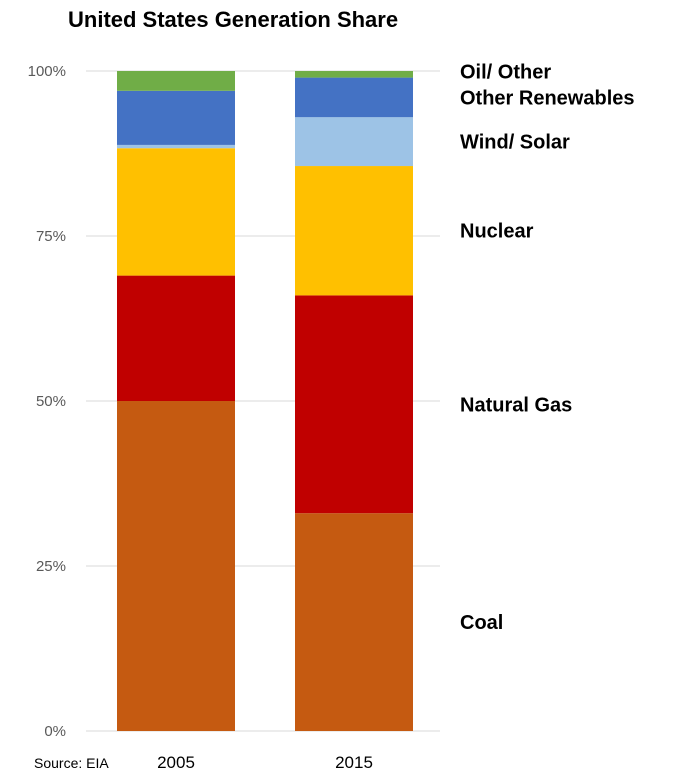 The height and width of the screenshot is (773, 684). What do you see at coordinates (481, 623) in the screenshot?
I see `series-label: Coal` at bounding box center [481, 623].